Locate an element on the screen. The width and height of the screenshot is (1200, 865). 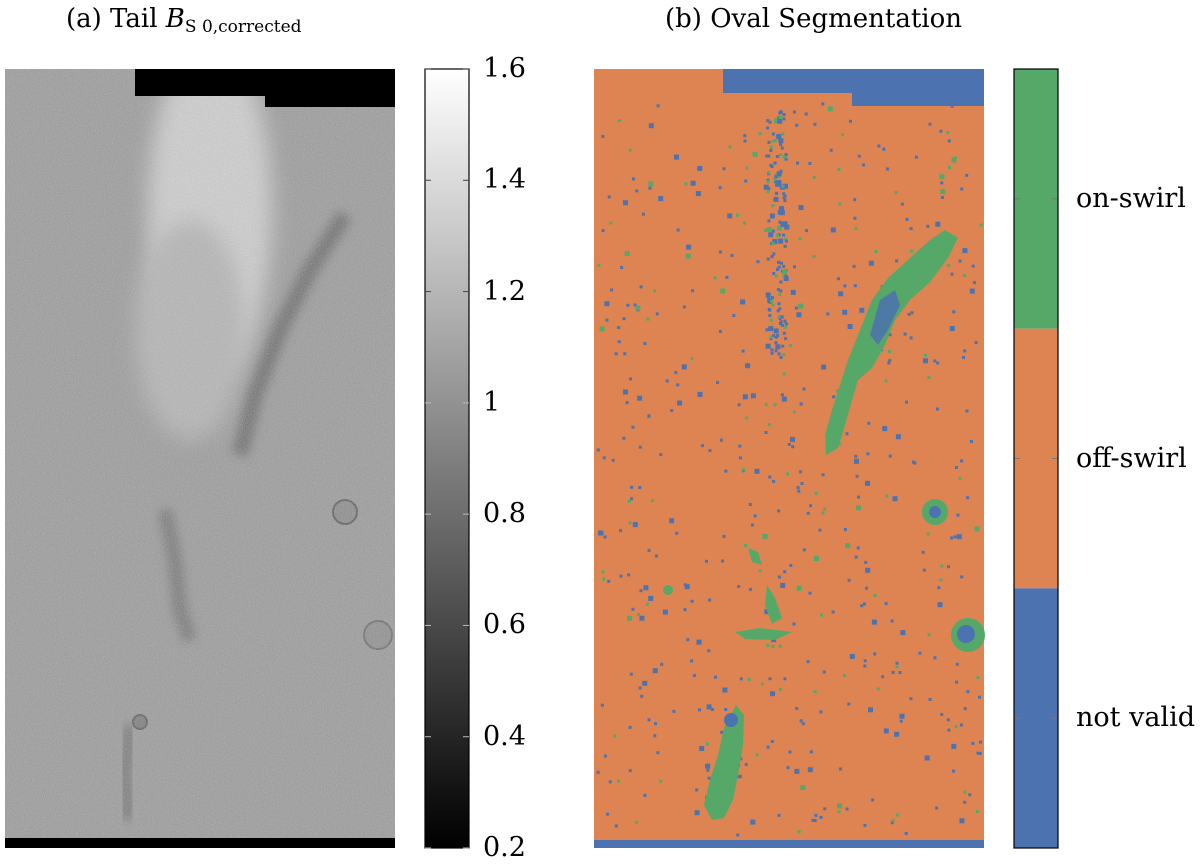
colorbar-class-swatch is located at coordinates (1036, 718).